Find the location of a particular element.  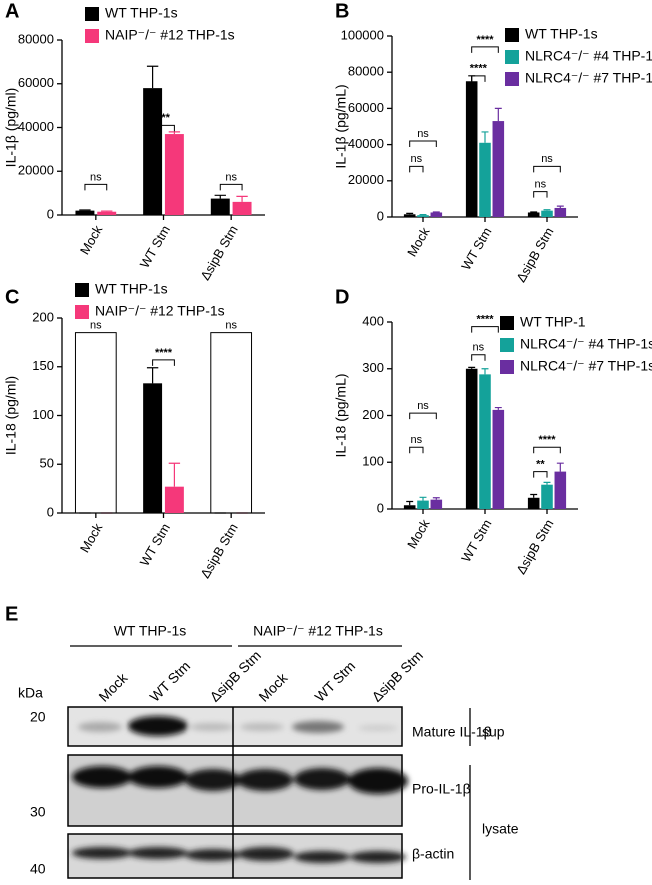

marker: 20 is located at coordinates (38, 717).